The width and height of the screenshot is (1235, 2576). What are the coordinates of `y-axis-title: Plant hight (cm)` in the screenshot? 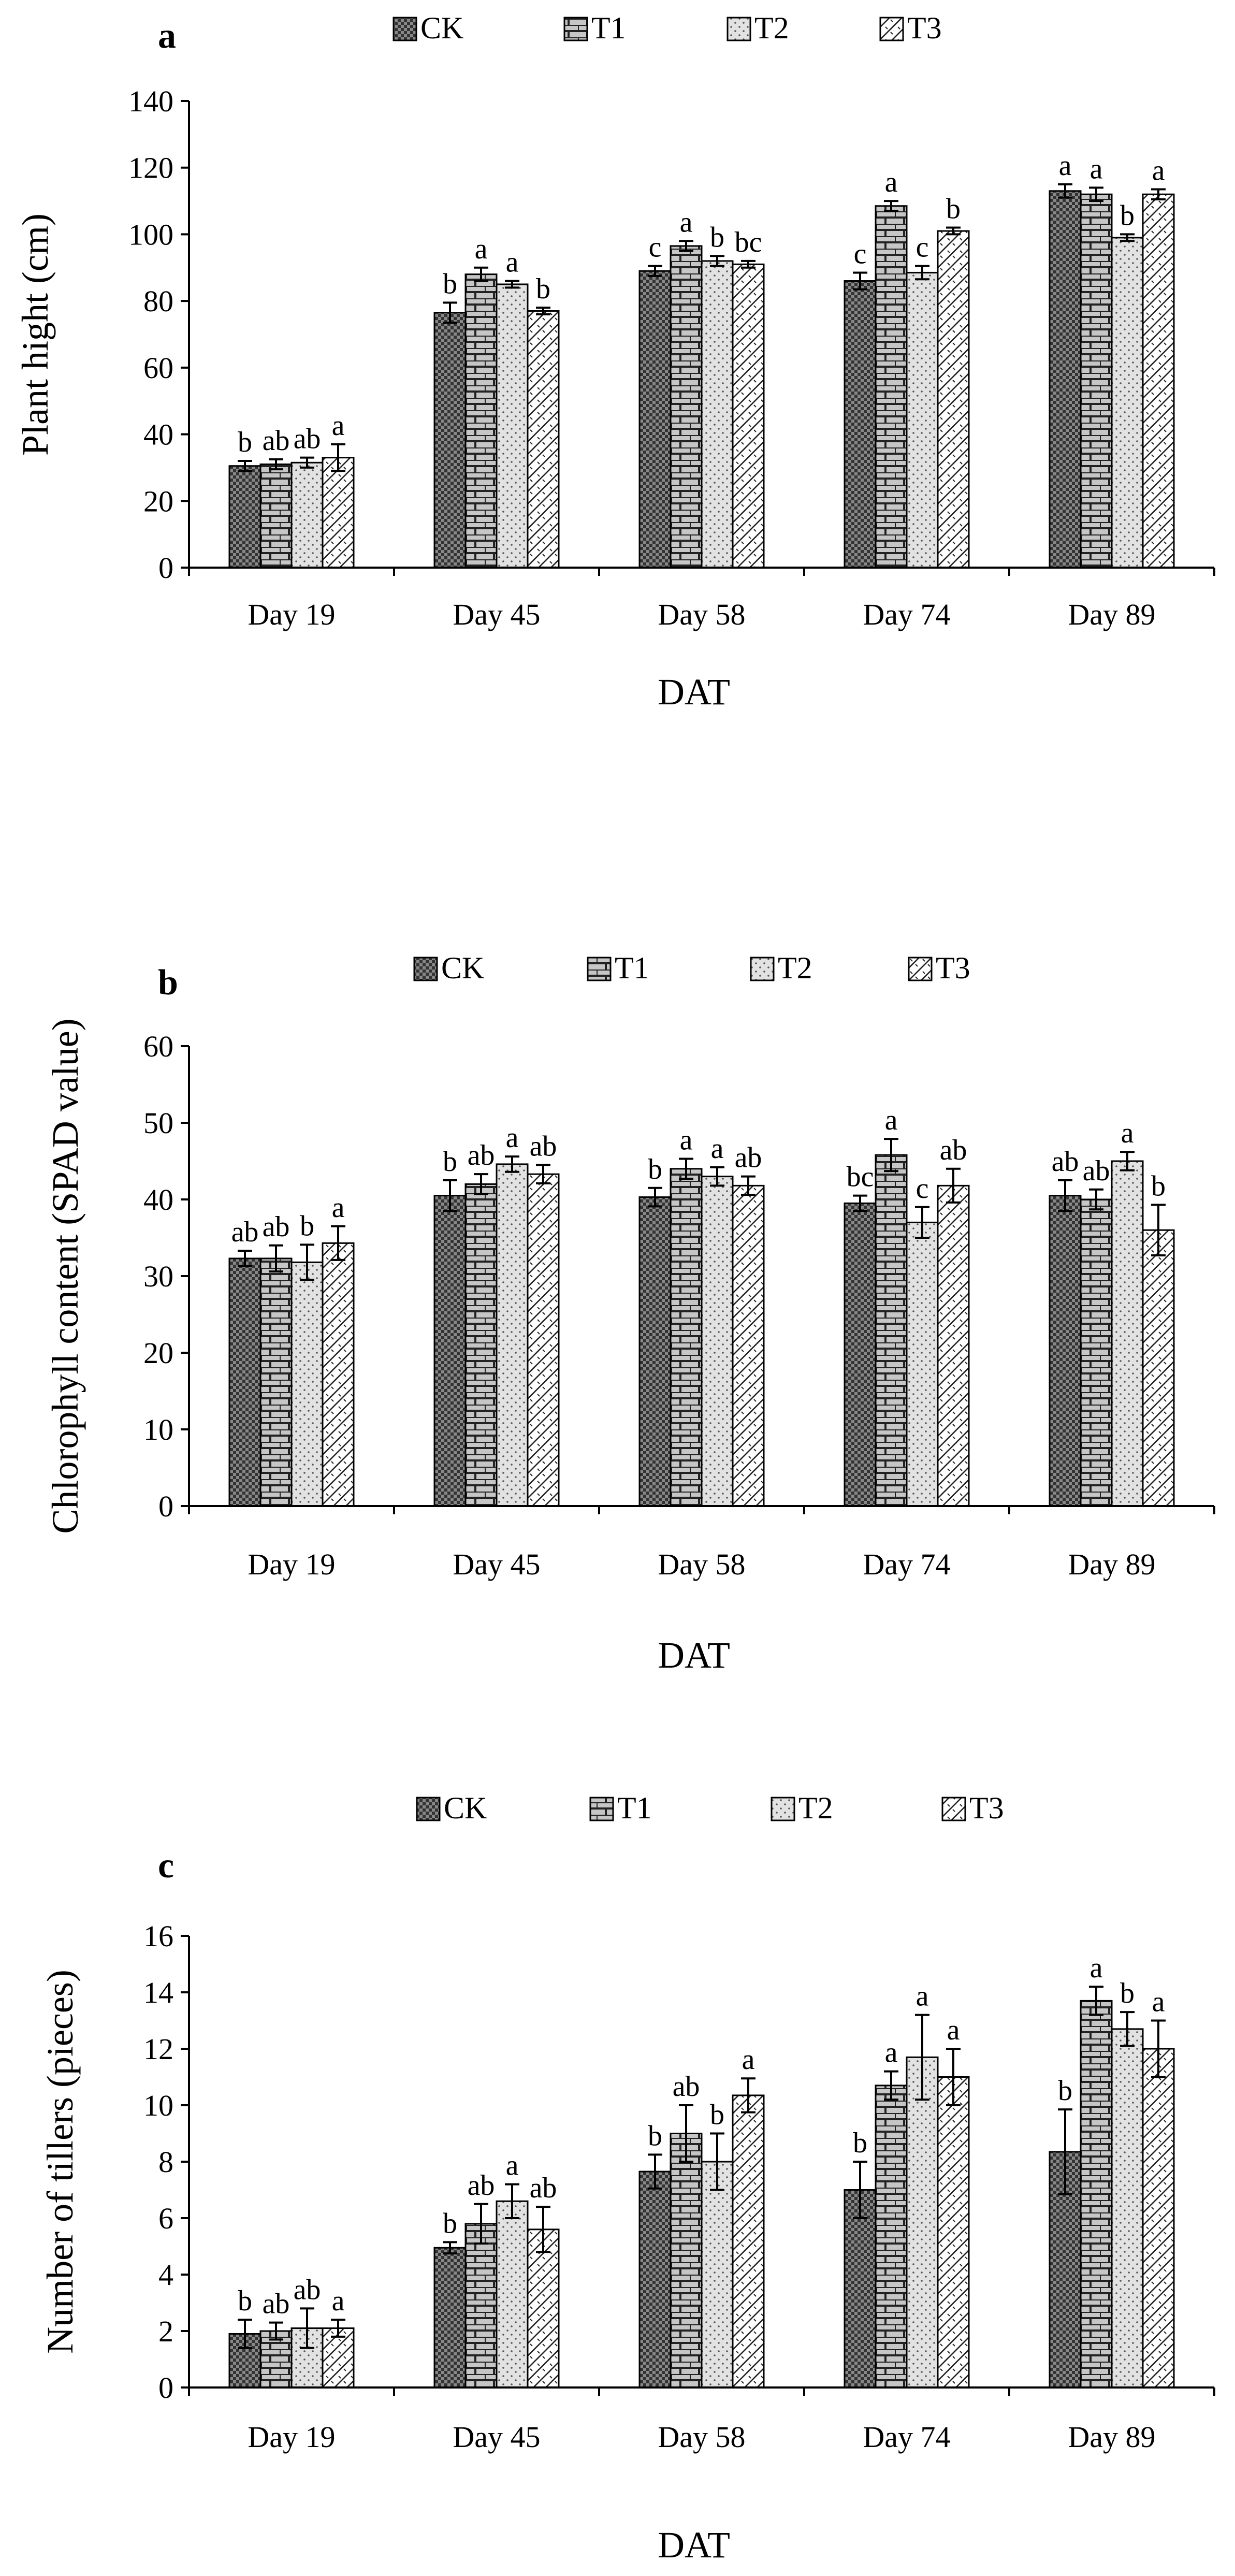 It's located at (35, 335).